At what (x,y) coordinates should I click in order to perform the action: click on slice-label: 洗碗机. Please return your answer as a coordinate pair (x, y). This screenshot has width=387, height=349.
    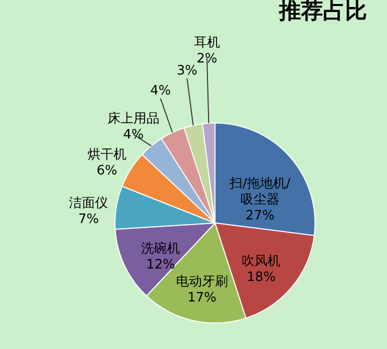
    Looking at the image, I should click on (160, 249).